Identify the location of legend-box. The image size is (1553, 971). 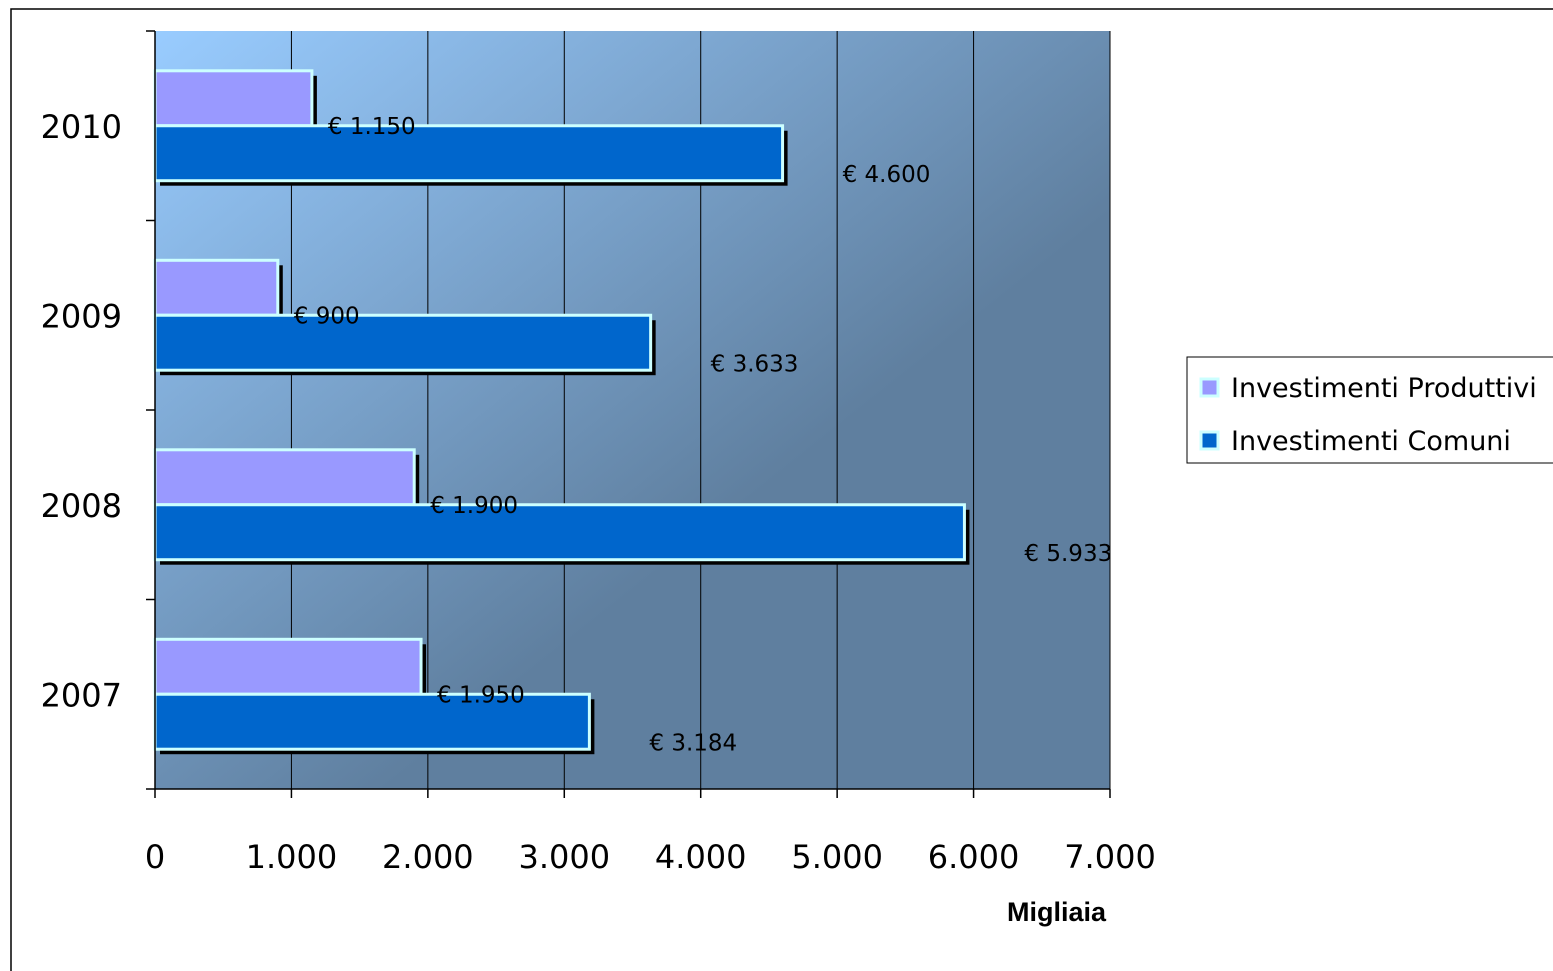
(1369, 410).